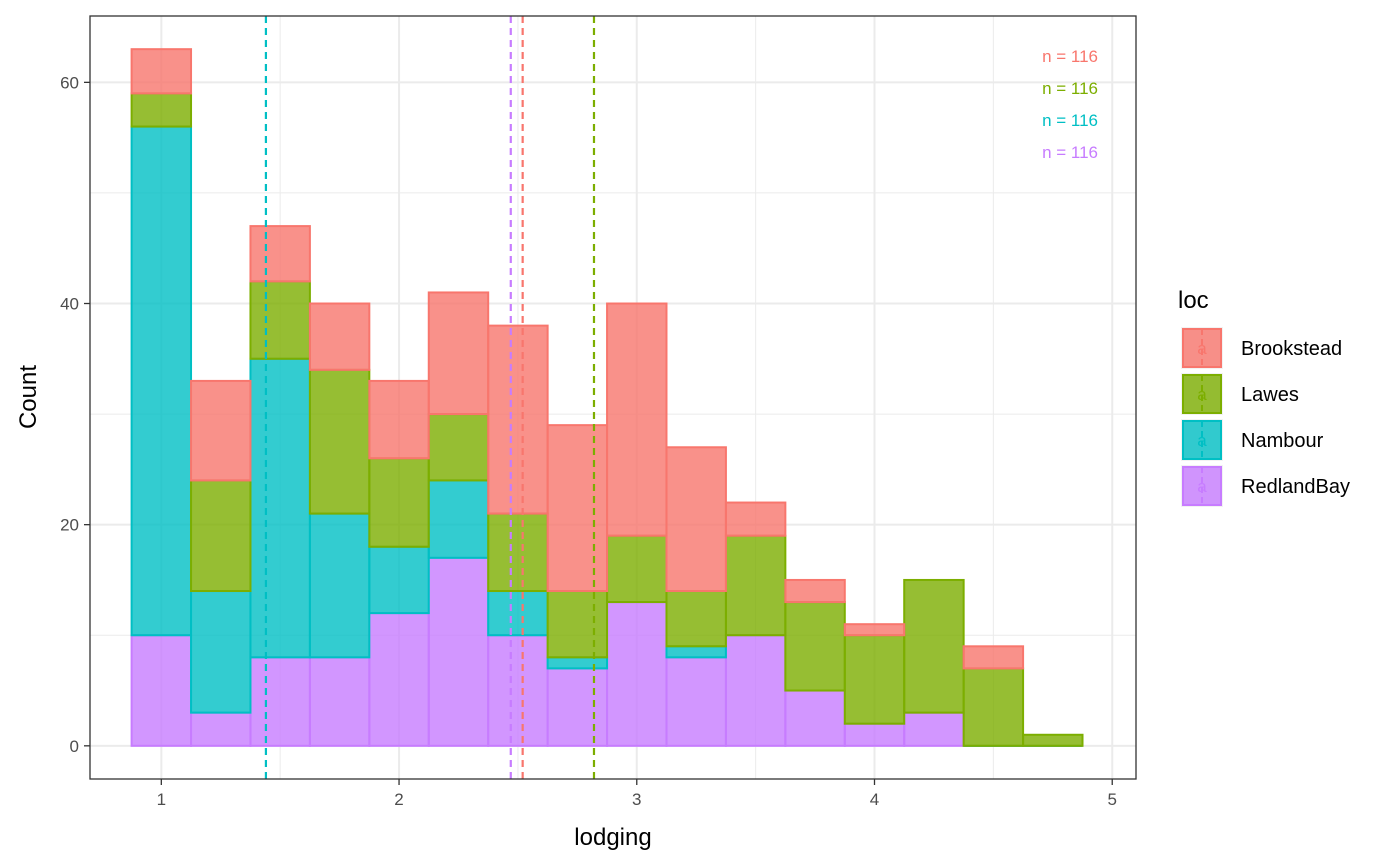  Describe the element at coordinates (612, 837) in the screenshot. I see `x-axis-title: lodging` at that location.